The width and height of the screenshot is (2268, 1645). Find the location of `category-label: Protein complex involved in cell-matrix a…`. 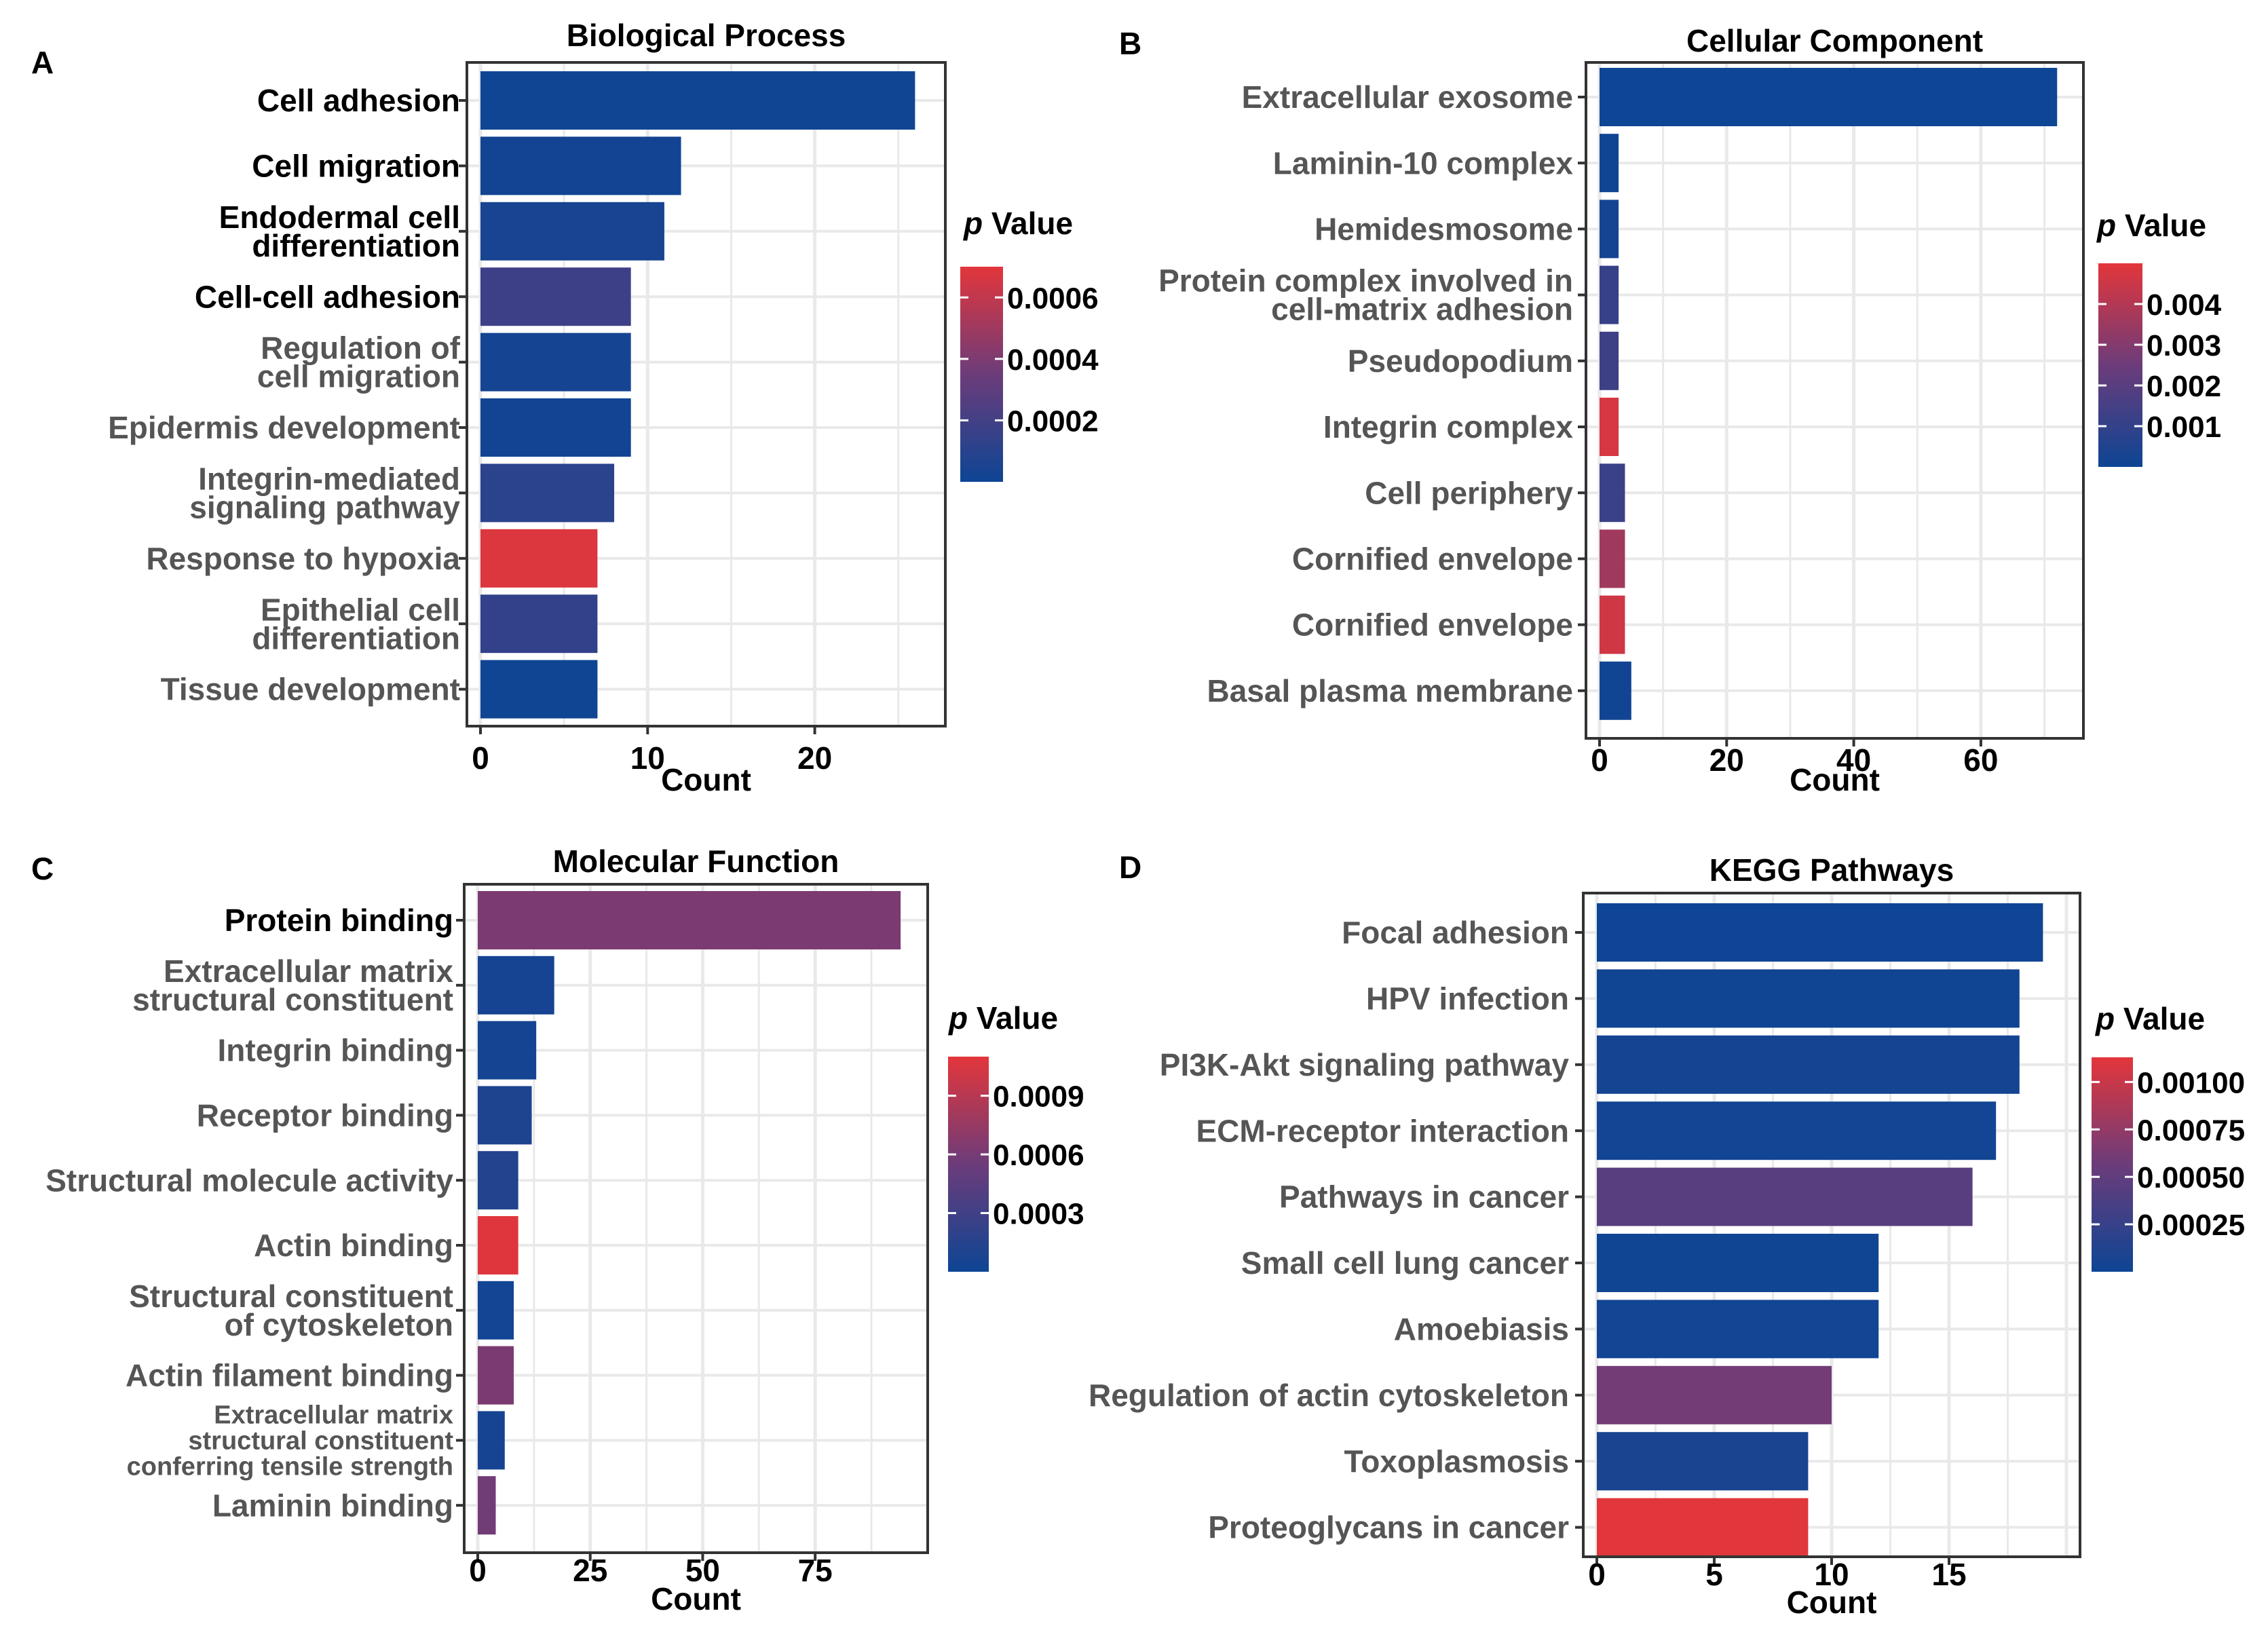

category-label: Protein complex involved in cell-matrix a… is located at coordinates (1365, 295).